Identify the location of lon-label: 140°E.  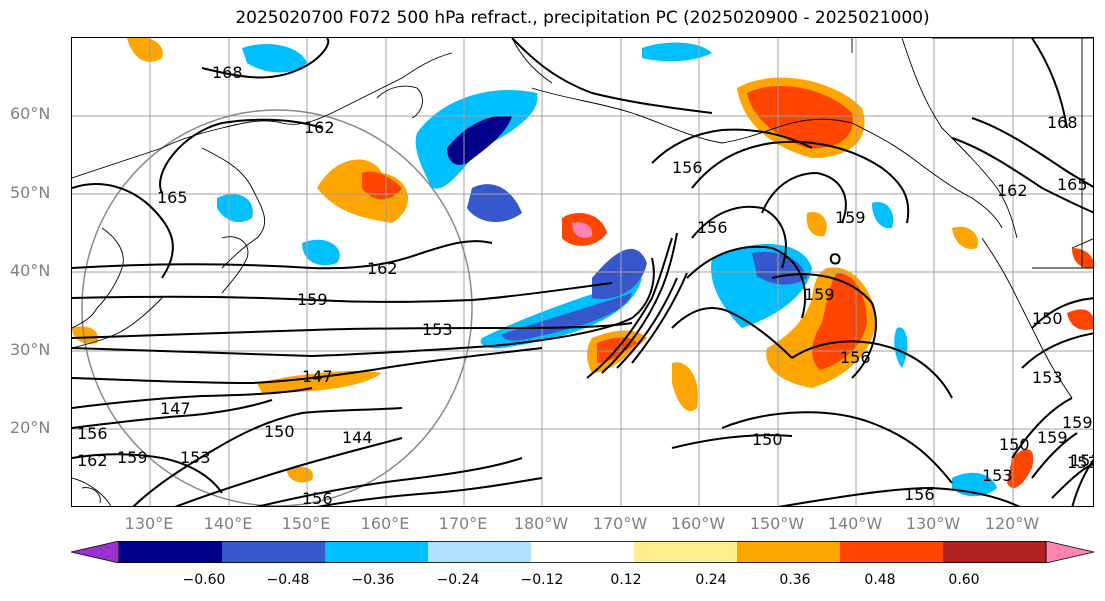
(228, 523).